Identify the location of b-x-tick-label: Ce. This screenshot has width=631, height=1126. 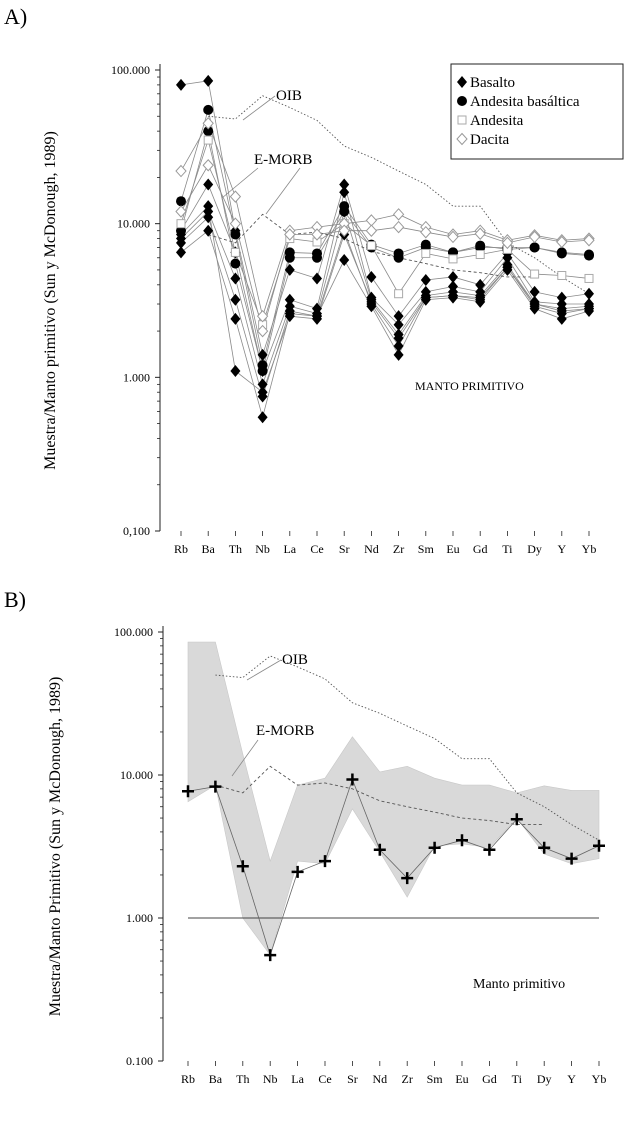
(324, 1079).